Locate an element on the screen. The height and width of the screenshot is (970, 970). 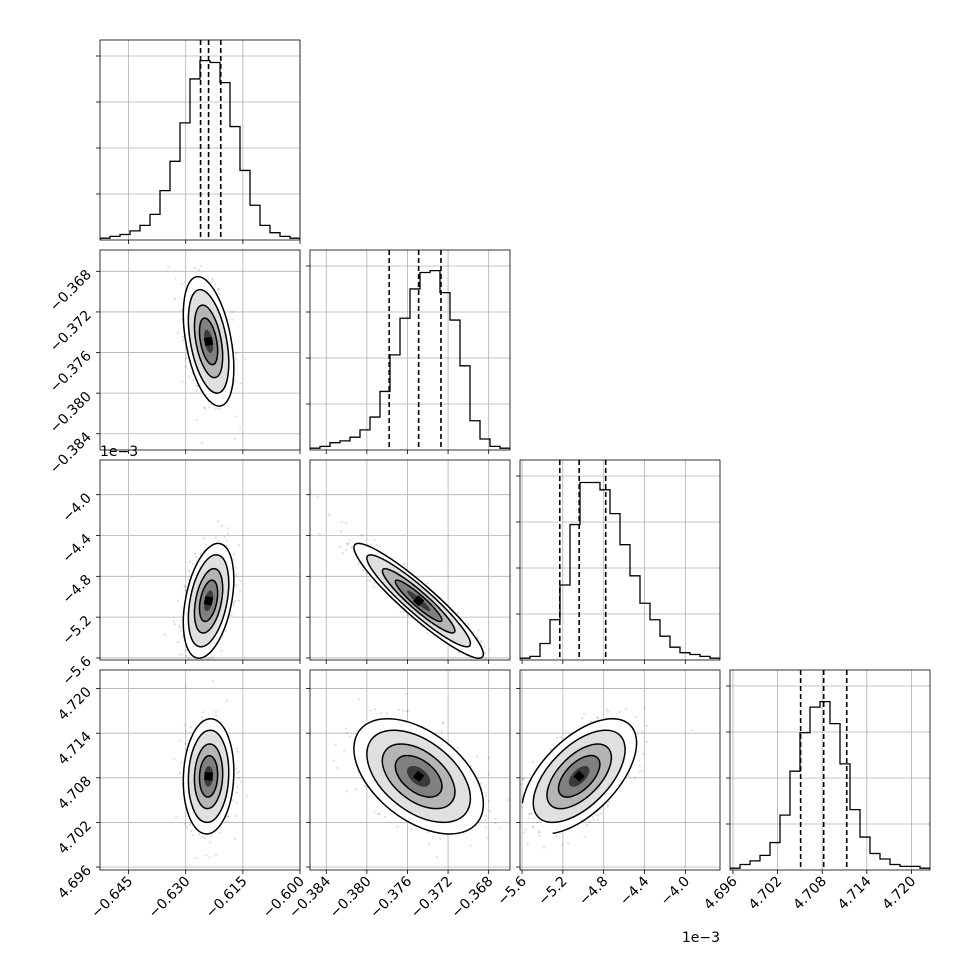
y-tick-label: −0.372 is located at coordinates (71, 331).